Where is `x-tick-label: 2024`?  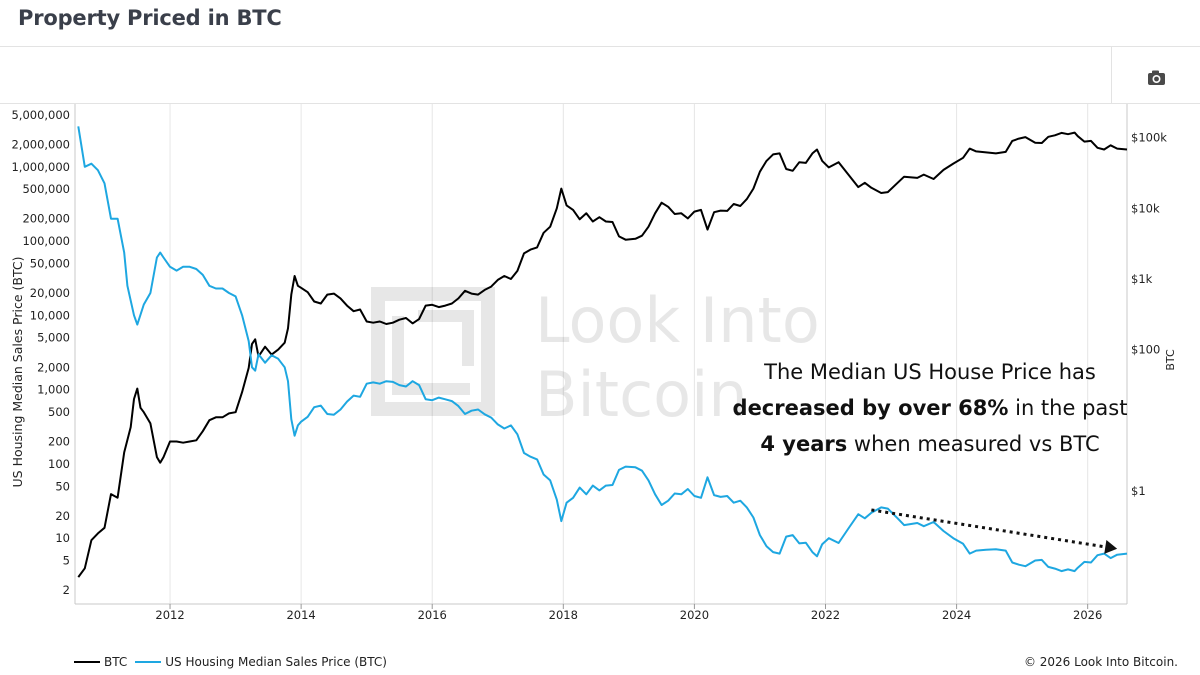 x-tick-label: 2024 is located at coordinates (956, 615).